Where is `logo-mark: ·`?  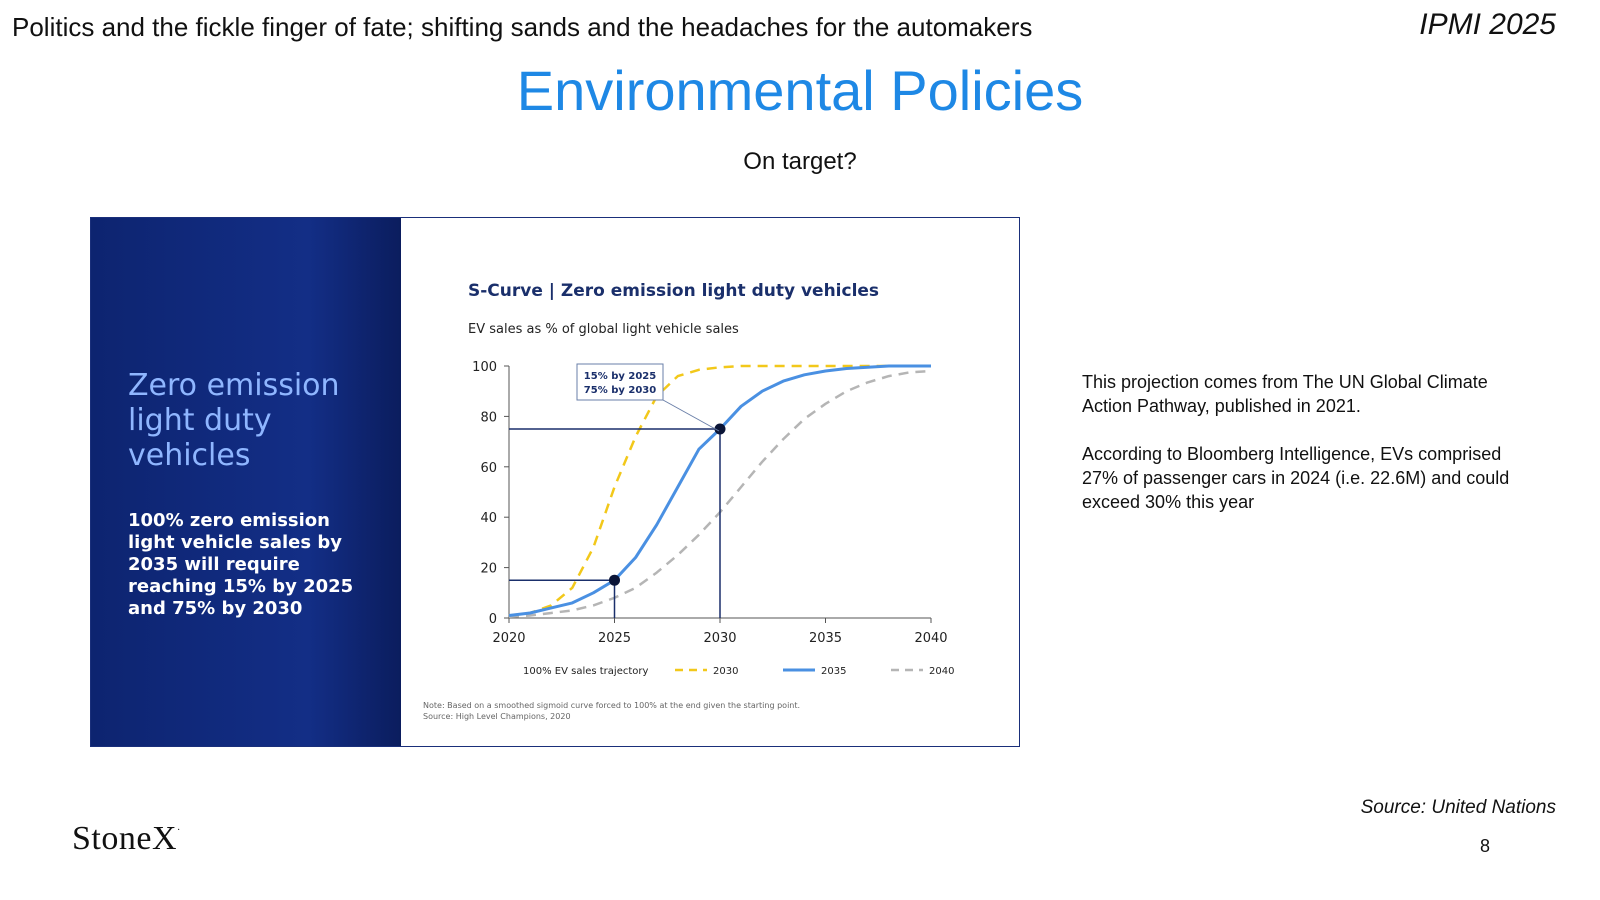
logo-mark: · is located at coordinates (179, 830).